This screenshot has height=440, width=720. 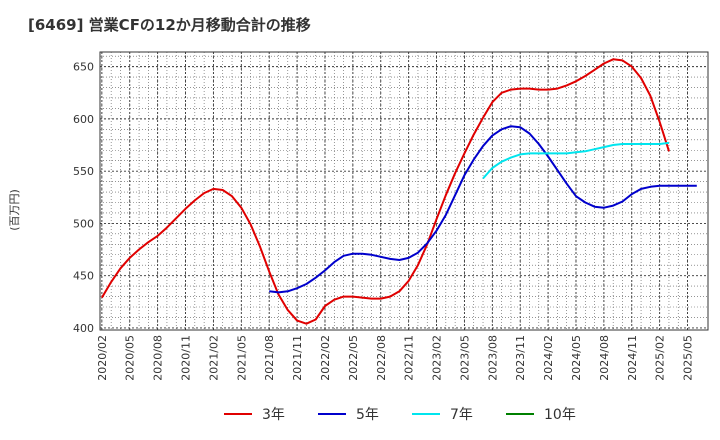 What do you see at coordinates (464, 358) in the screenshot?
I see `x-tick-label: 2023/05` at bounding box center [464, 358].